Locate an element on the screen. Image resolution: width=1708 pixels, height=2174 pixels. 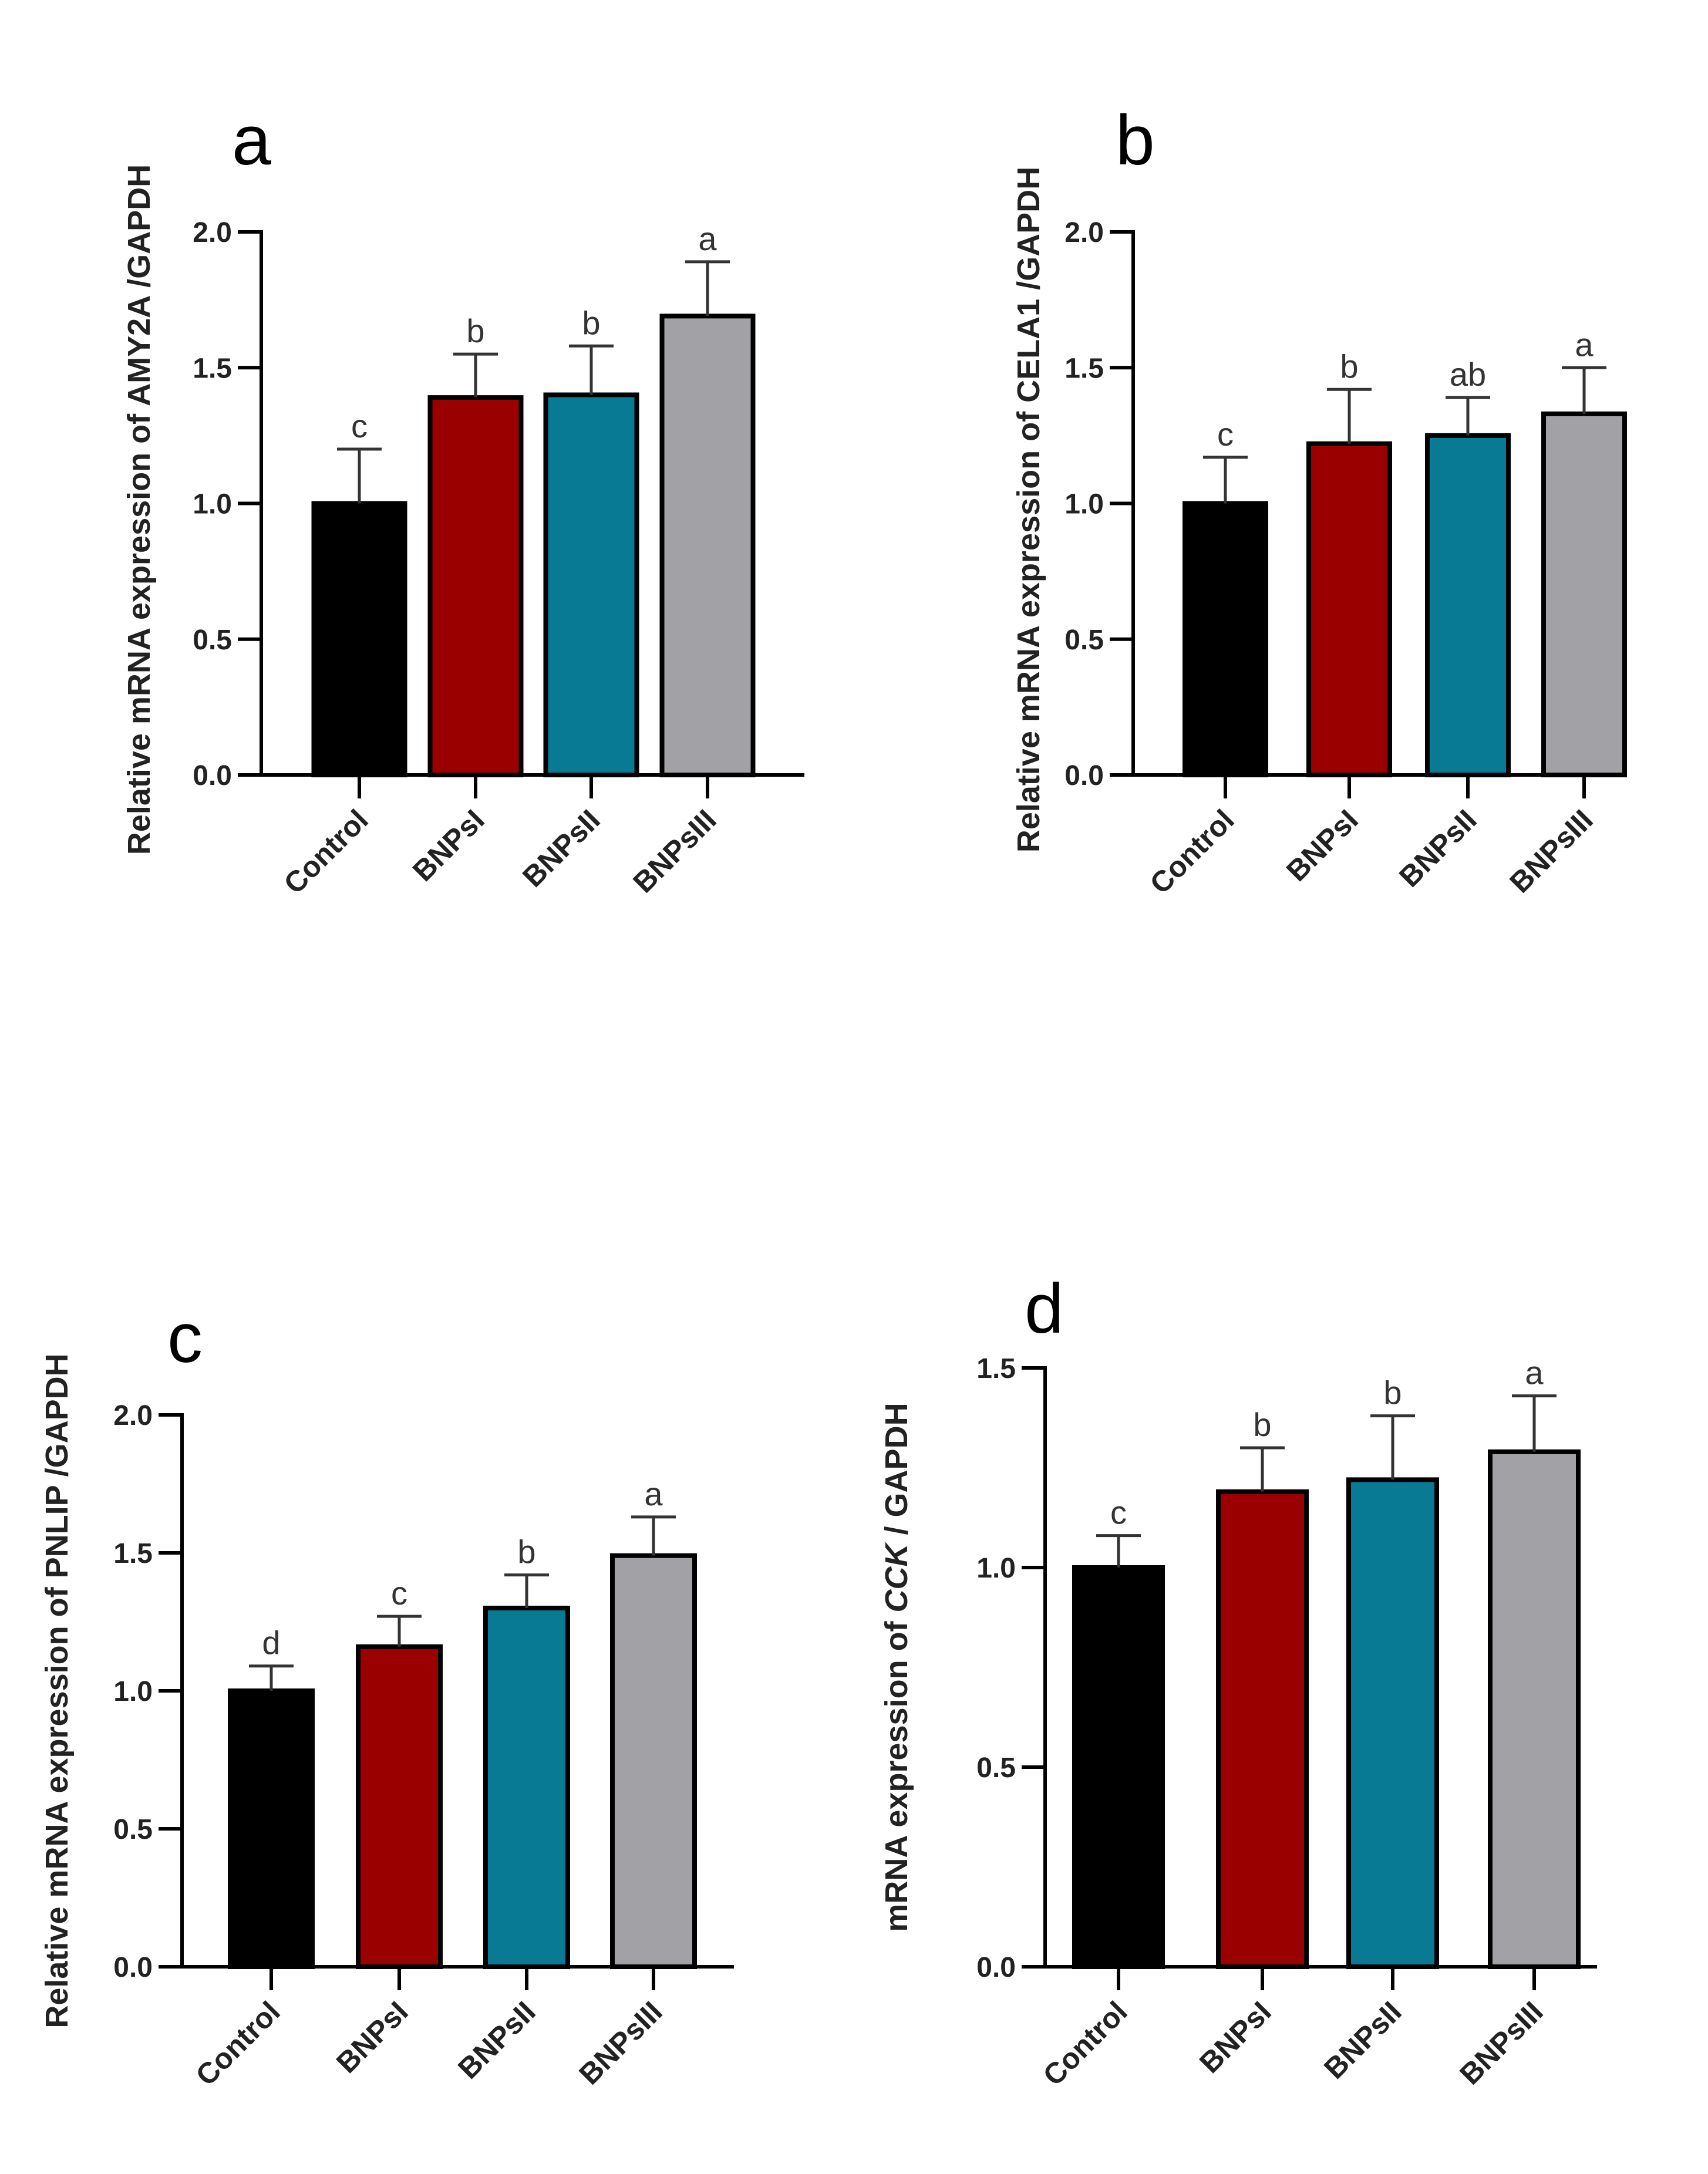
panel-letter: c is located at coordinates (185, 1338).